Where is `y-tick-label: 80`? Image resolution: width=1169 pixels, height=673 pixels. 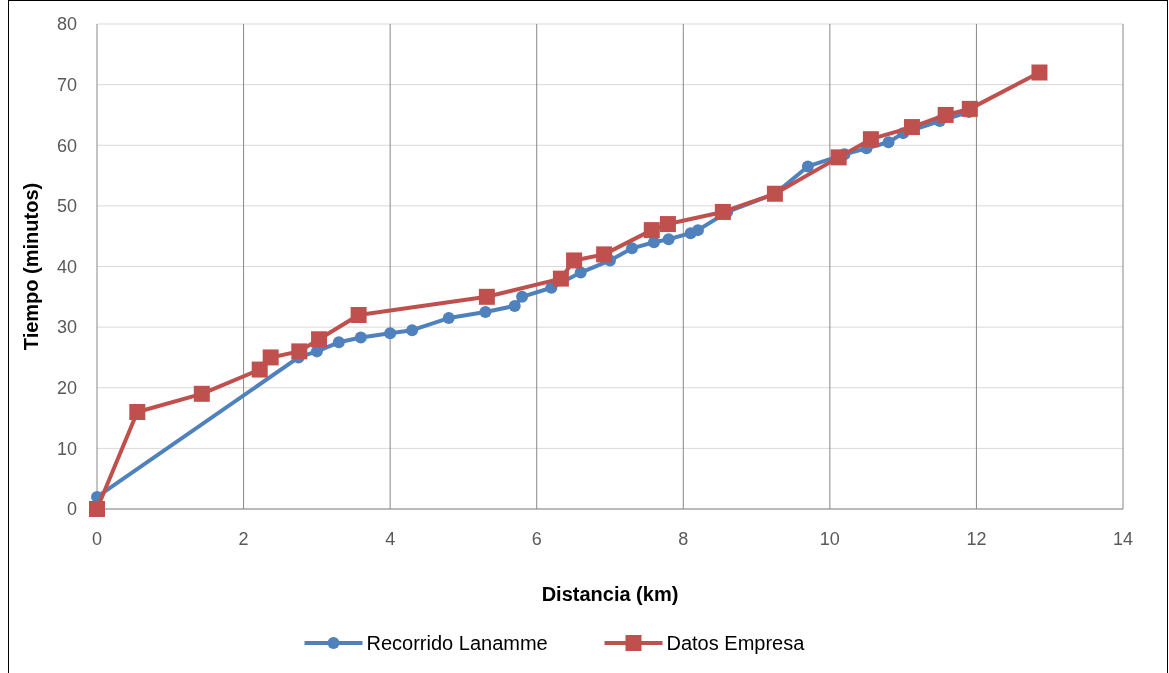
y-tick-label: 80 is located at coordinates (66, 24).